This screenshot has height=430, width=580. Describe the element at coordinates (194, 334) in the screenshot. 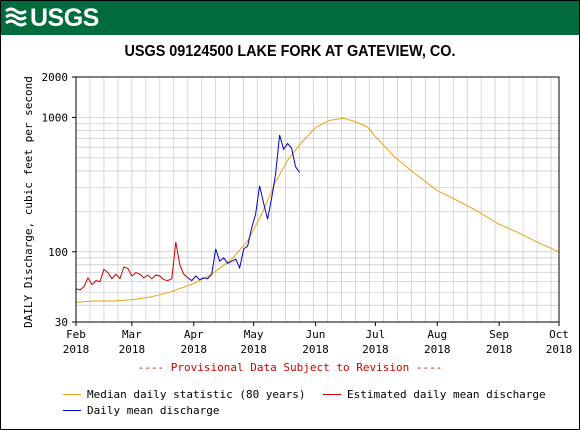

I see `x-tick-month-label: Apr` at that location.